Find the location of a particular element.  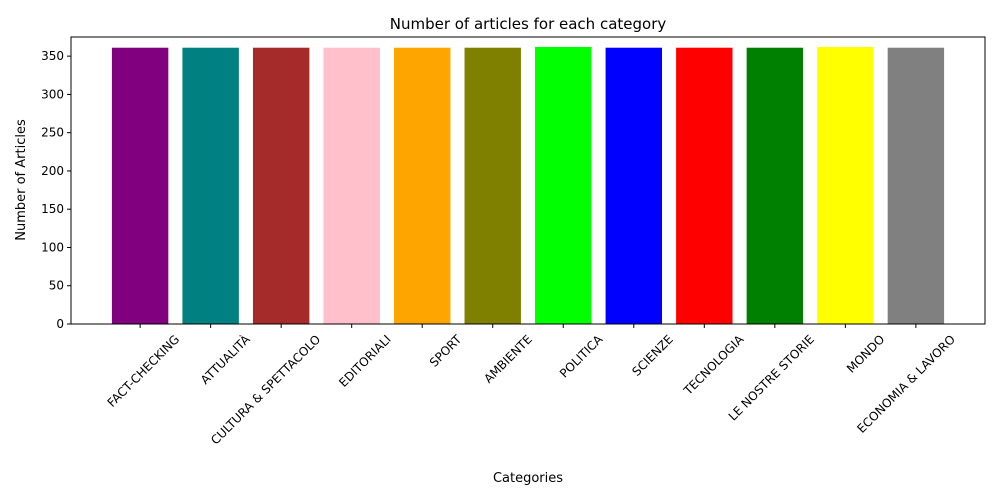

x-tick-label-6: POLITICA is located at coordinates (581, 356).